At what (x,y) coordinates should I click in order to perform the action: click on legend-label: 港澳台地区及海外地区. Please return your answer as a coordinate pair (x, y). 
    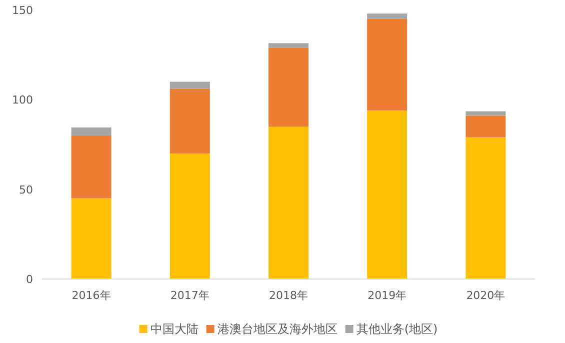
    Looking at the image, I should click on (277, 329).